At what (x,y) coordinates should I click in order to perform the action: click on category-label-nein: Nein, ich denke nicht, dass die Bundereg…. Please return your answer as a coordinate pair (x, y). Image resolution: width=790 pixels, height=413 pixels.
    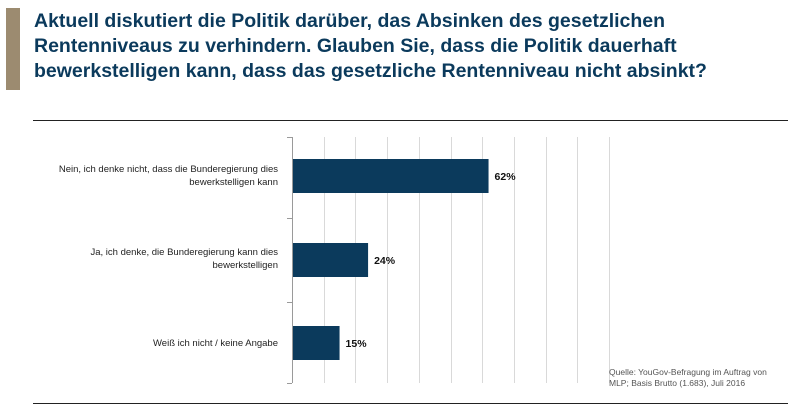
    Looking at the image, I should click on (168, 176).